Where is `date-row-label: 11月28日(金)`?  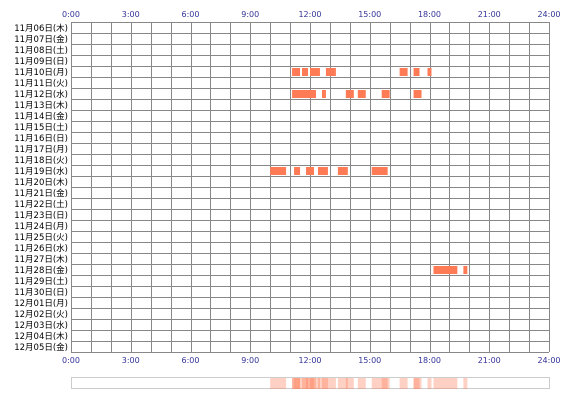 date-row-label: 11月28日(金) is located at coordinates (41, 270).